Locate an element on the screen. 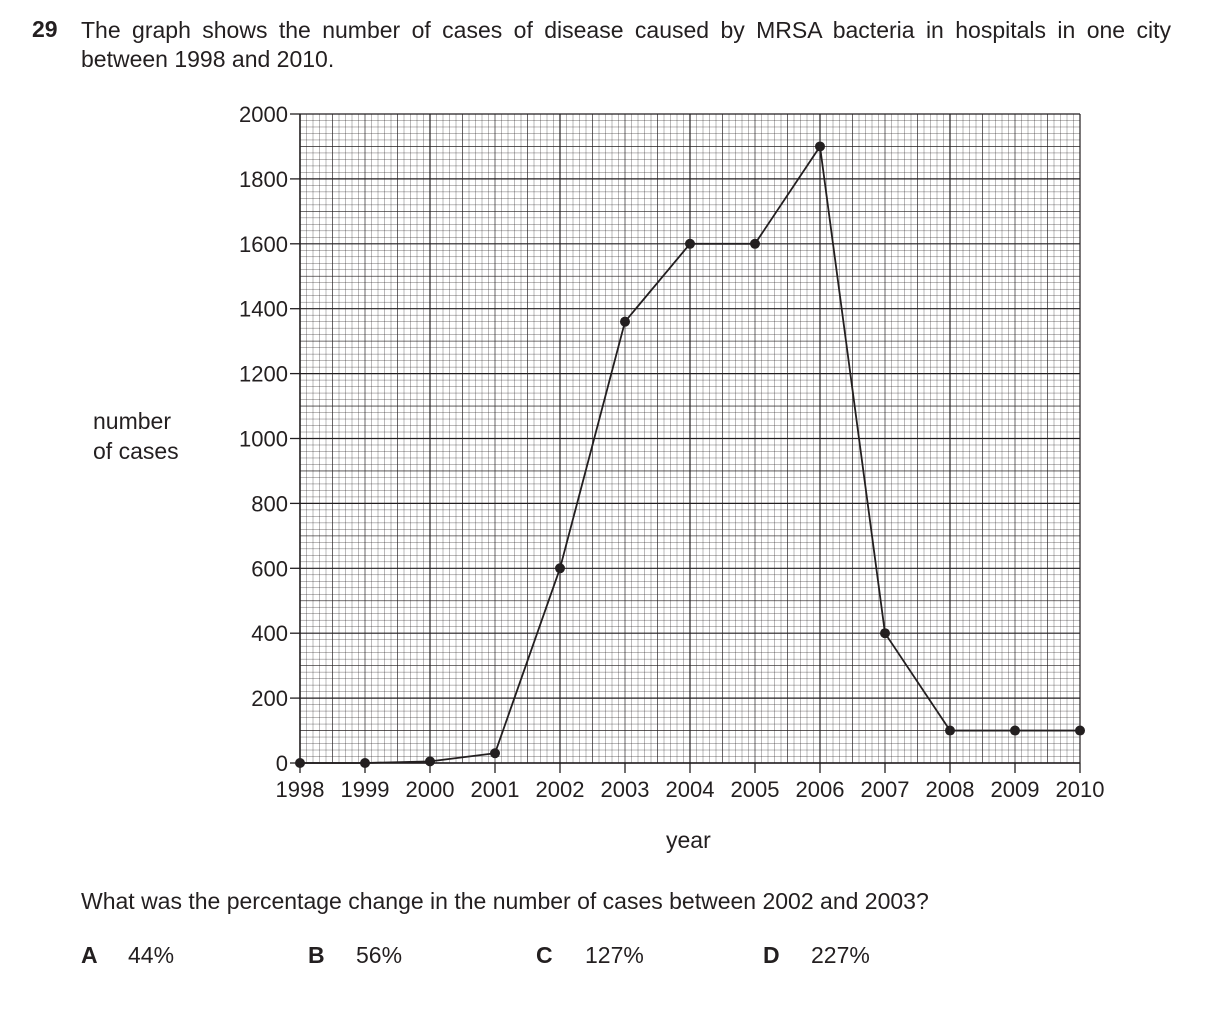 Image resolution: width=1209 pixels, height=1021 pixels. option-b-value: 56% is located at coordinates (379, 955).